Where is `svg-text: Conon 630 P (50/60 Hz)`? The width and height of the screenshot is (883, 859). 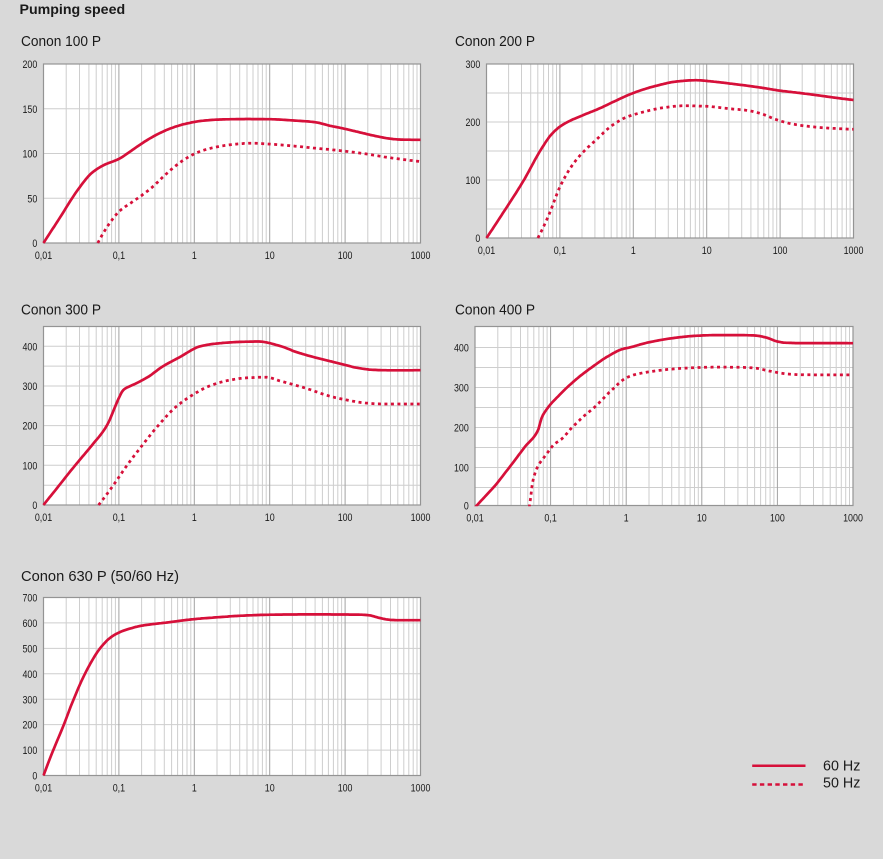
svg-text: Conon 630 P (50/60 Hz) is located at coordinates (100, 576).